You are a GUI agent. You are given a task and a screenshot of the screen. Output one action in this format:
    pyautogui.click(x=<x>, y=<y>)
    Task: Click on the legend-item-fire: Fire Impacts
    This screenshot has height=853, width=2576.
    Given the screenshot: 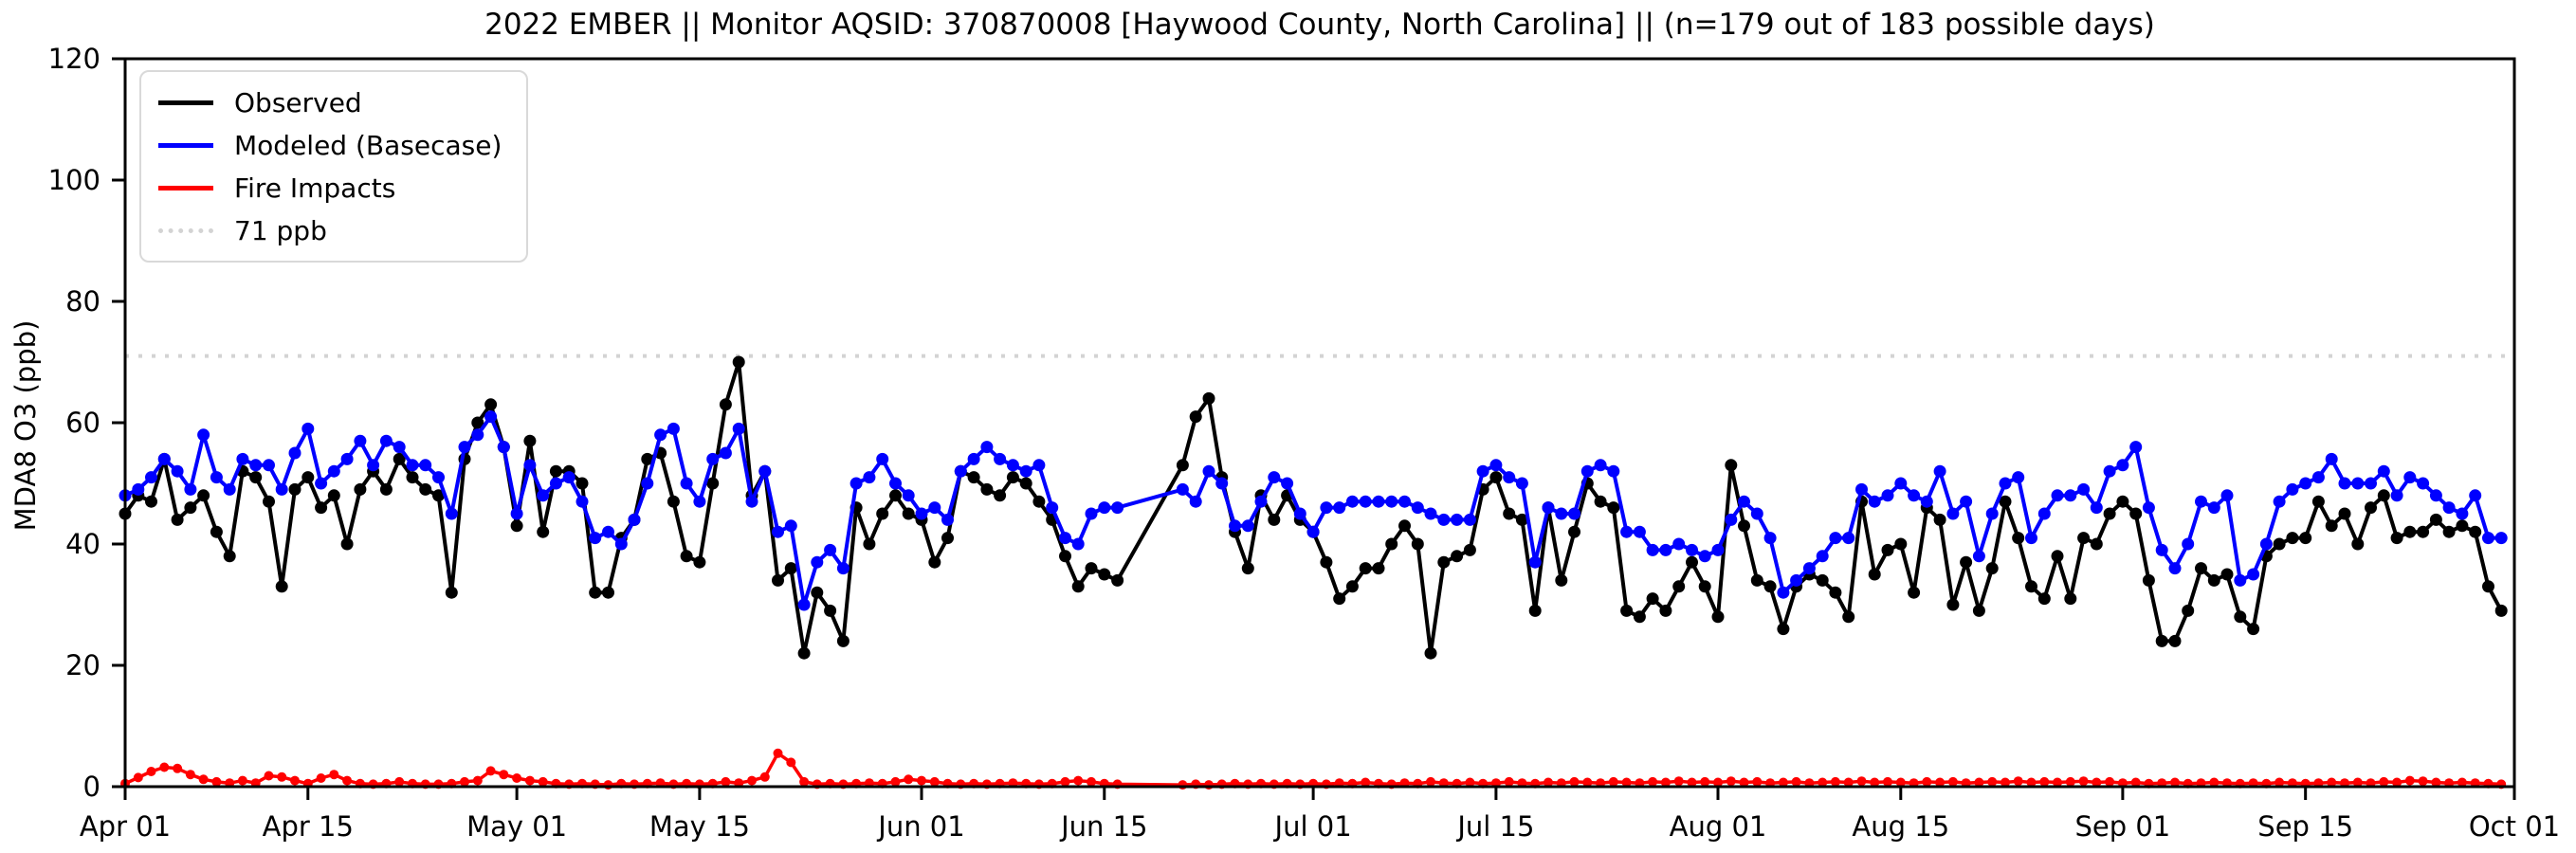 What is the action you would take?
    pyautogui.click(x=330, y=188)
    